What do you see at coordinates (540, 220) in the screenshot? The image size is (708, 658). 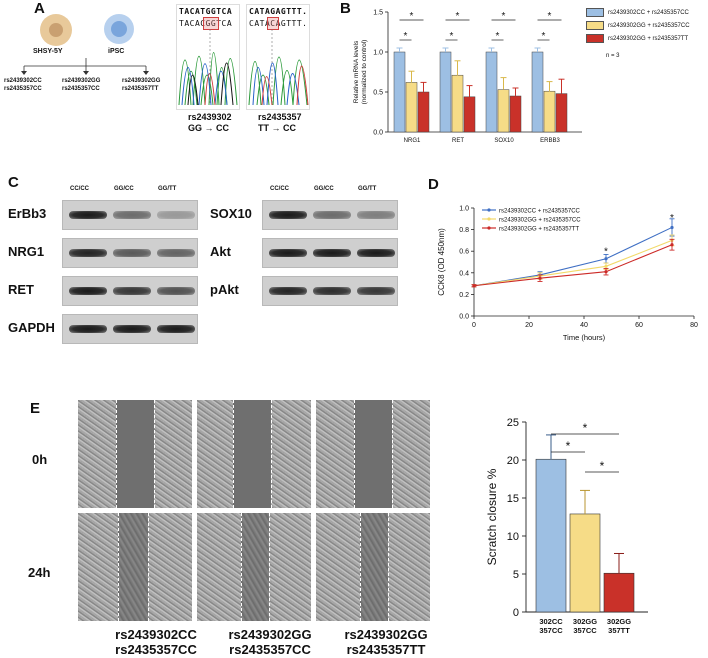 I see `legend-label: rs2439302GG + rs2435357CC` at bounding box center [540, 220].